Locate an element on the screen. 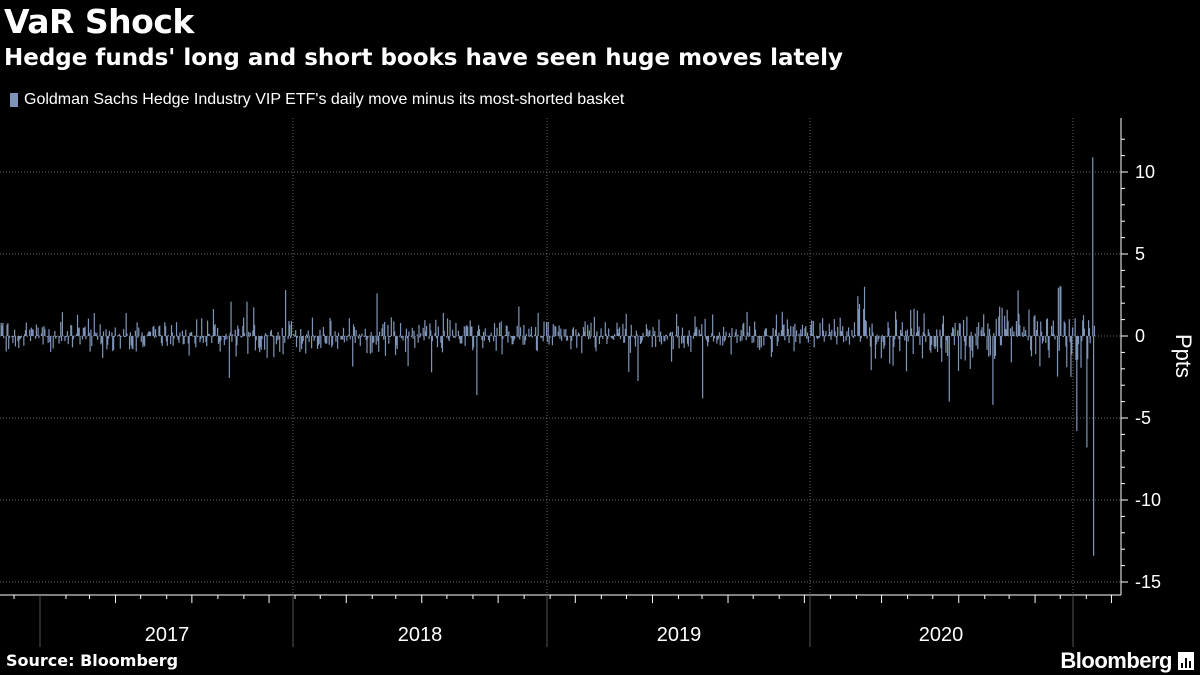 The height and width of the screenshot is (675, 1200). legend-swatch is located at coordinates (14, 100).